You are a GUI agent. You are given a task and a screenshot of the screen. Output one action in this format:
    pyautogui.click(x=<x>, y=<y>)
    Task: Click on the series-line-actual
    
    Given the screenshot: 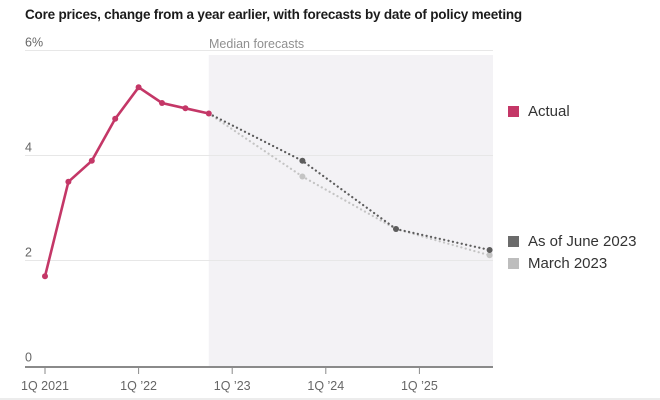 What is the action you would take?
    pyautogui.click(x=126, y=181)
    